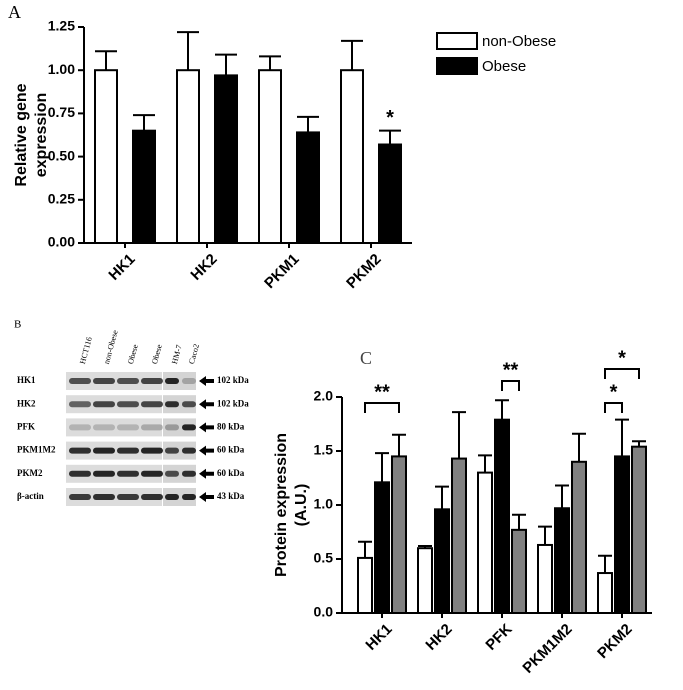  I want to click on protein-label: PKM1M2, so click(36, 450).